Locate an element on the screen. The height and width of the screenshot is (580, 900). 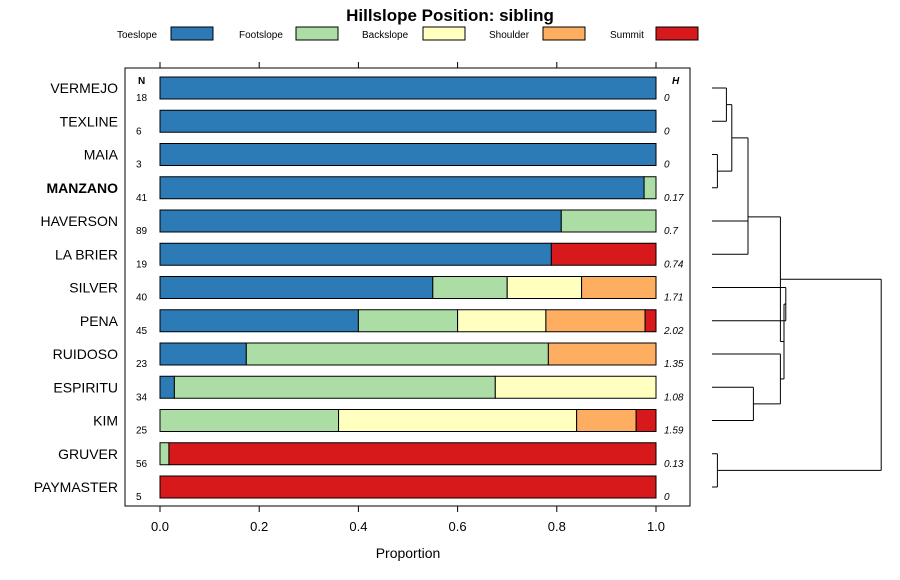
site-label: ESPIRITU is located at coordinates (85, 387).